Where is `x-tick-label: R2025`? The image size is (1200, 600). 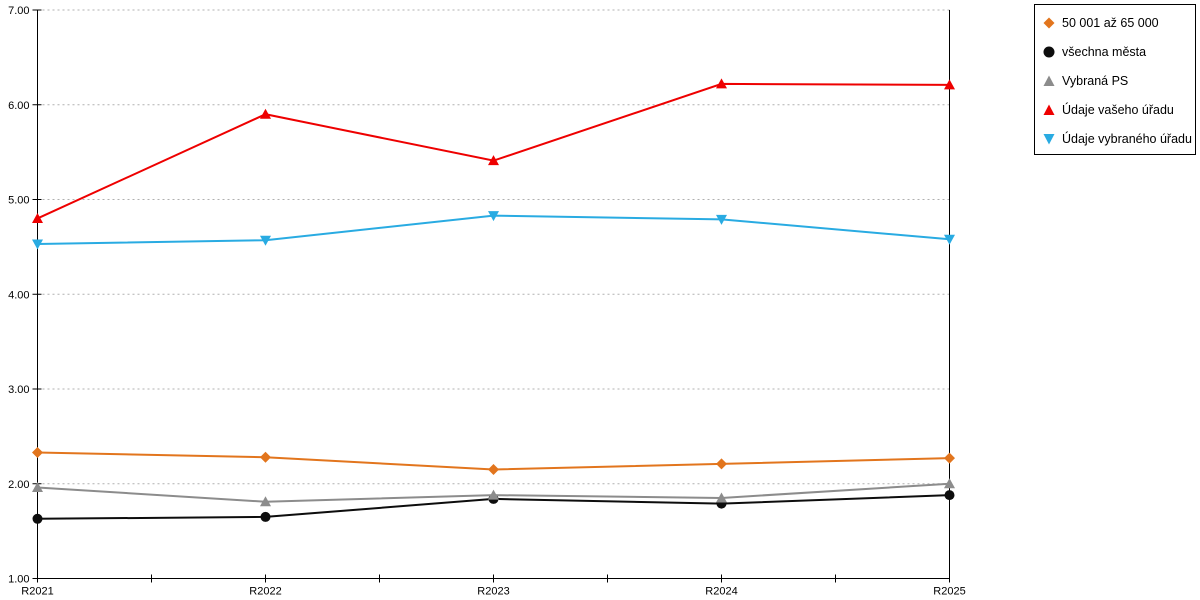 x-tick-label: R2025 is located at coordinates (949, 592).